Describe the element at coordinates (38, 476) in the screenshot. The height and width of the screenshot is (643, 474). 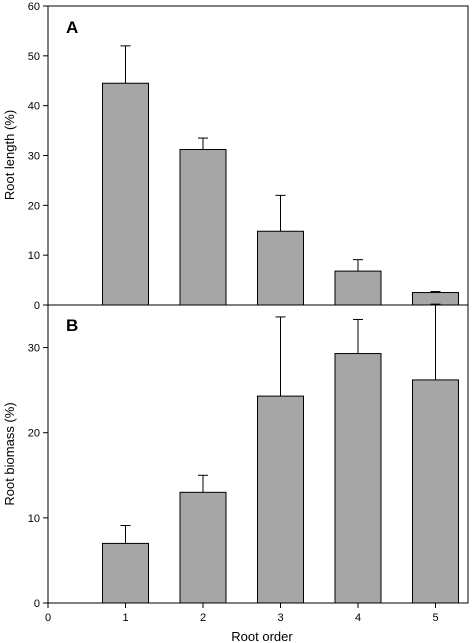
I see `panel-b-y-ticks: 0 10 20 30` at that location.